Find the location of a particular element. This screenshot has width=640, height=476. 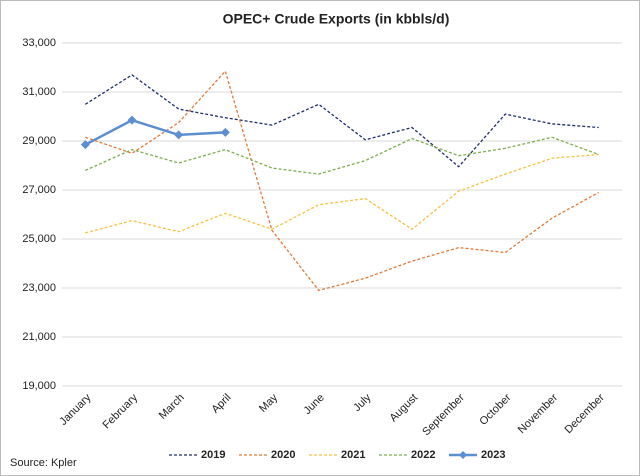

y-tick-label: 29,000 is located at coordinates (39, 141).